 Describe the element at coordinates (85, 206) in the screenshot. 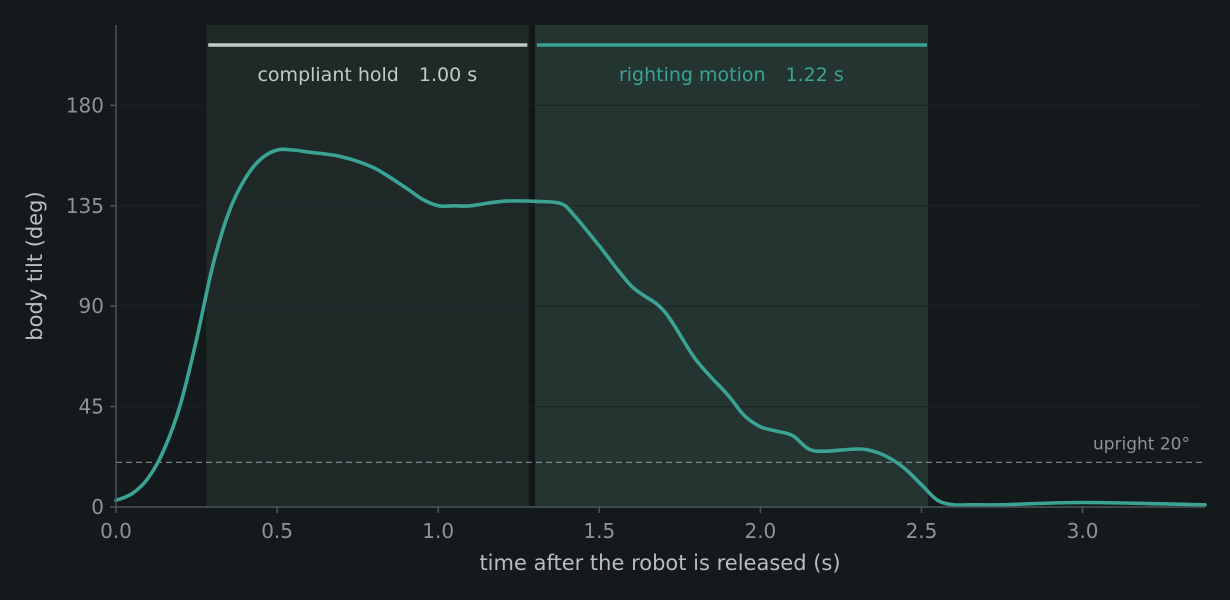

I see `y-tick-label-3: 135` at that location.